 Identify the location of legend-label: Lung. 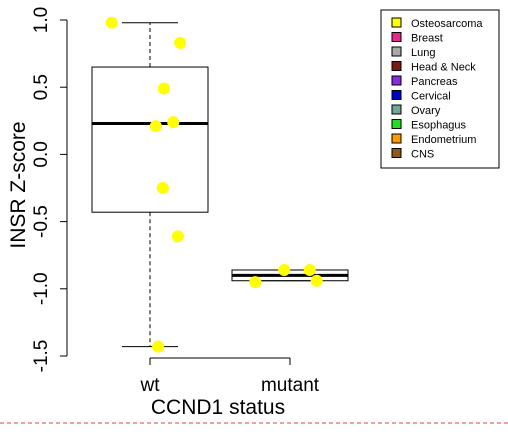
(423, 53).